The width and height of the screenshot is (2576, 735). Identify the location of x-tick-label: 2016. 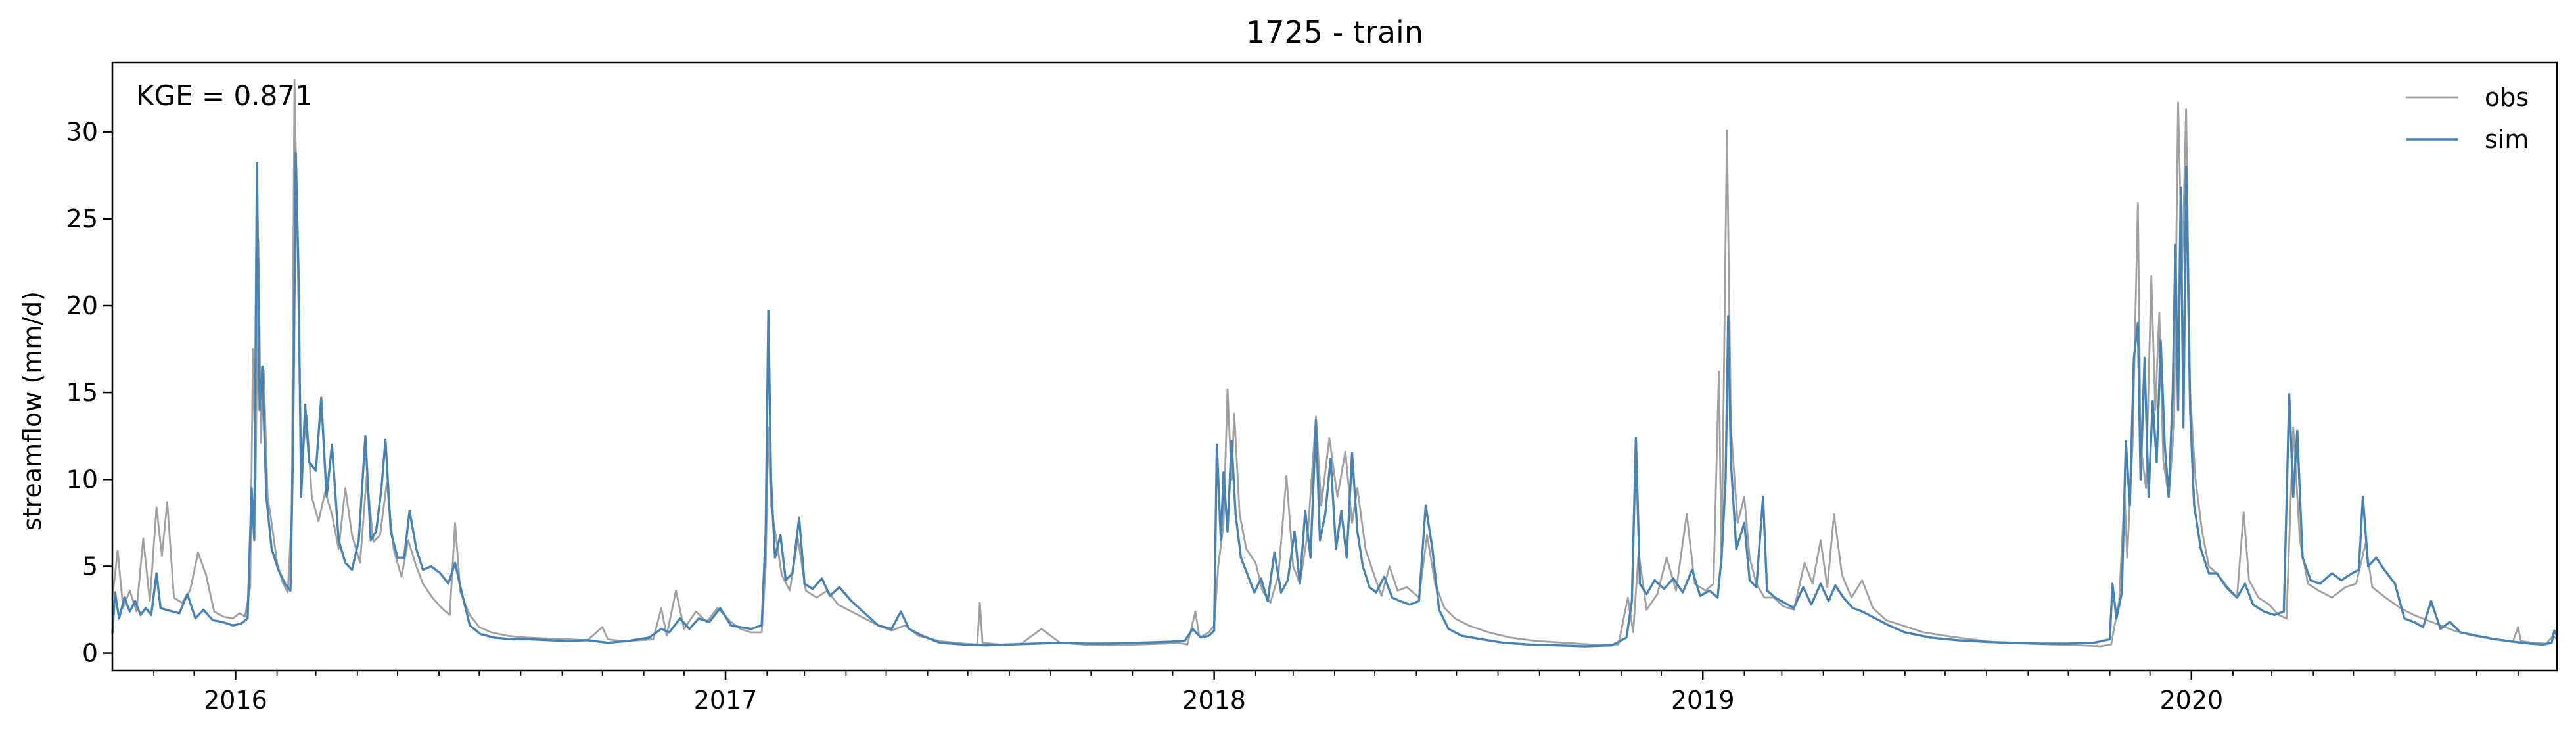
(235, 701).